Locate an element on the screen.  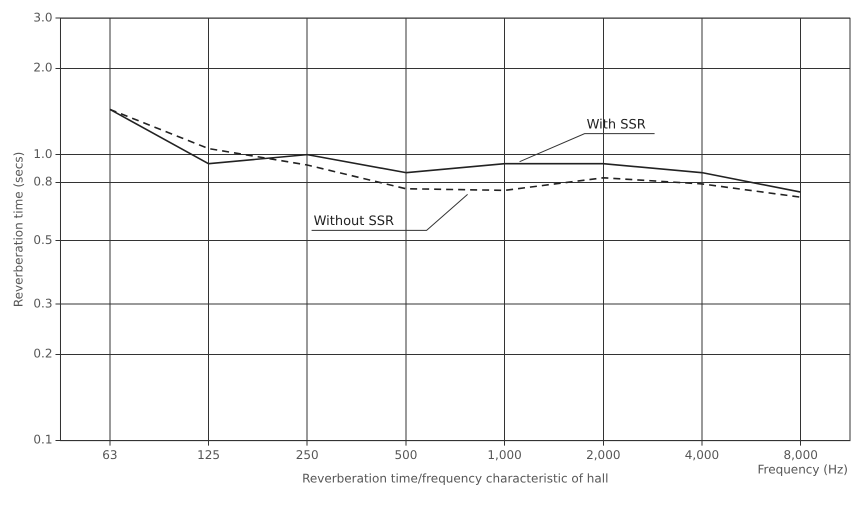
x-tick-label: 63 is located at coordinates (110, 455).